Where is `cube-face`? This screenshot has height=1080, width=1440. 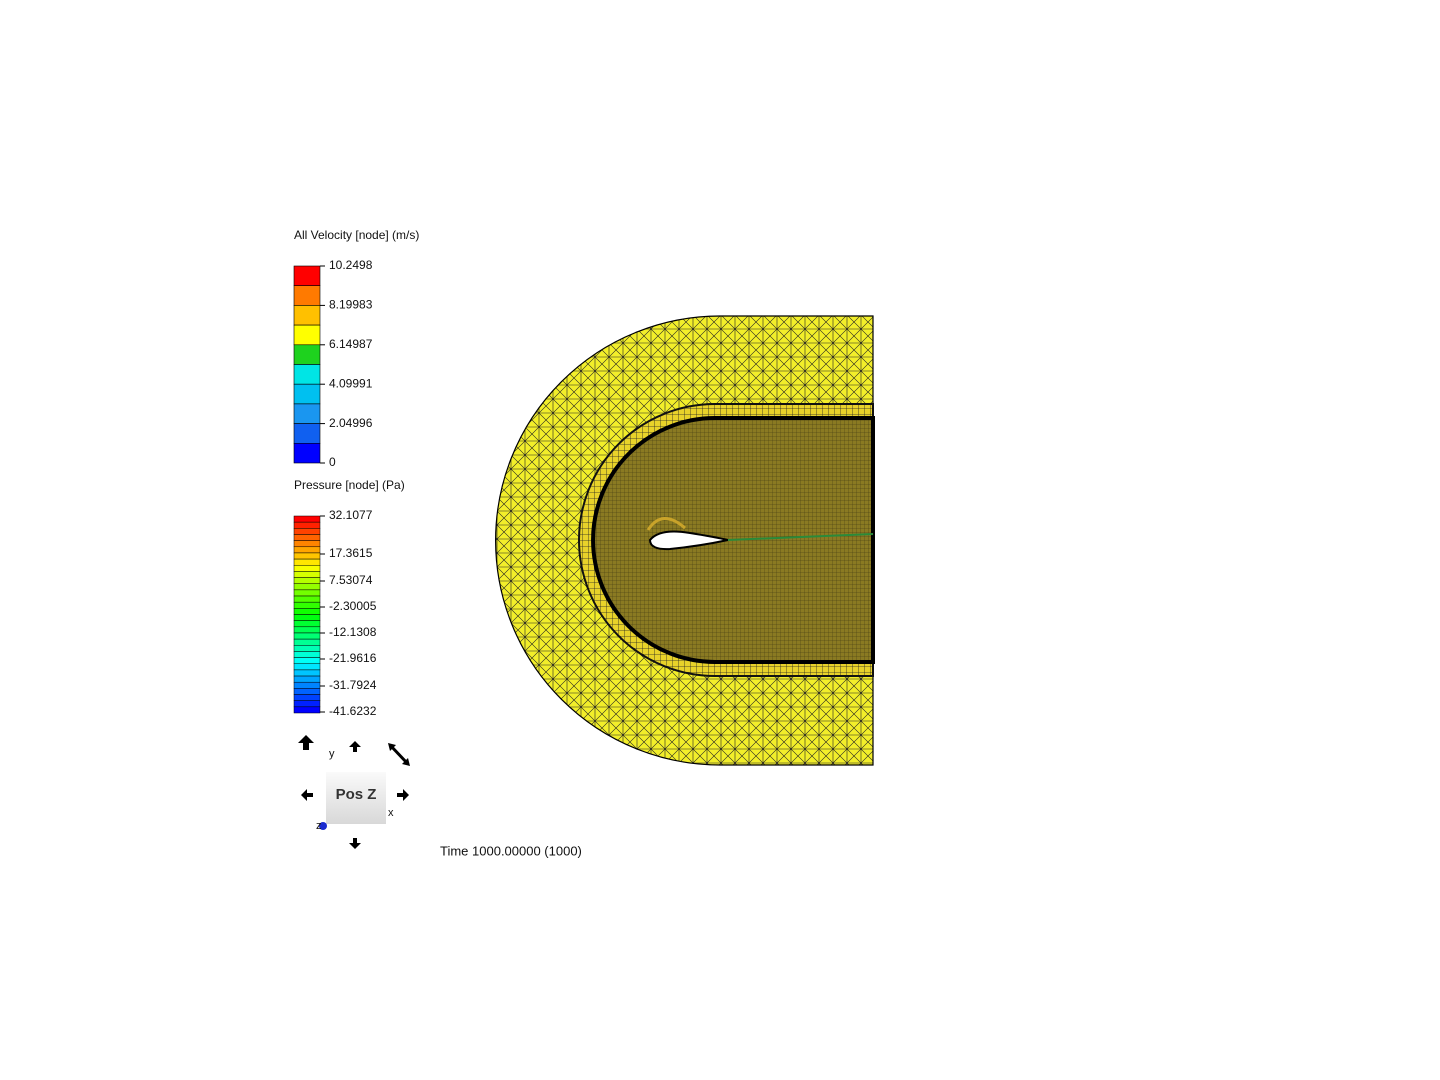
cube-face is located at coordinates (356, 798).